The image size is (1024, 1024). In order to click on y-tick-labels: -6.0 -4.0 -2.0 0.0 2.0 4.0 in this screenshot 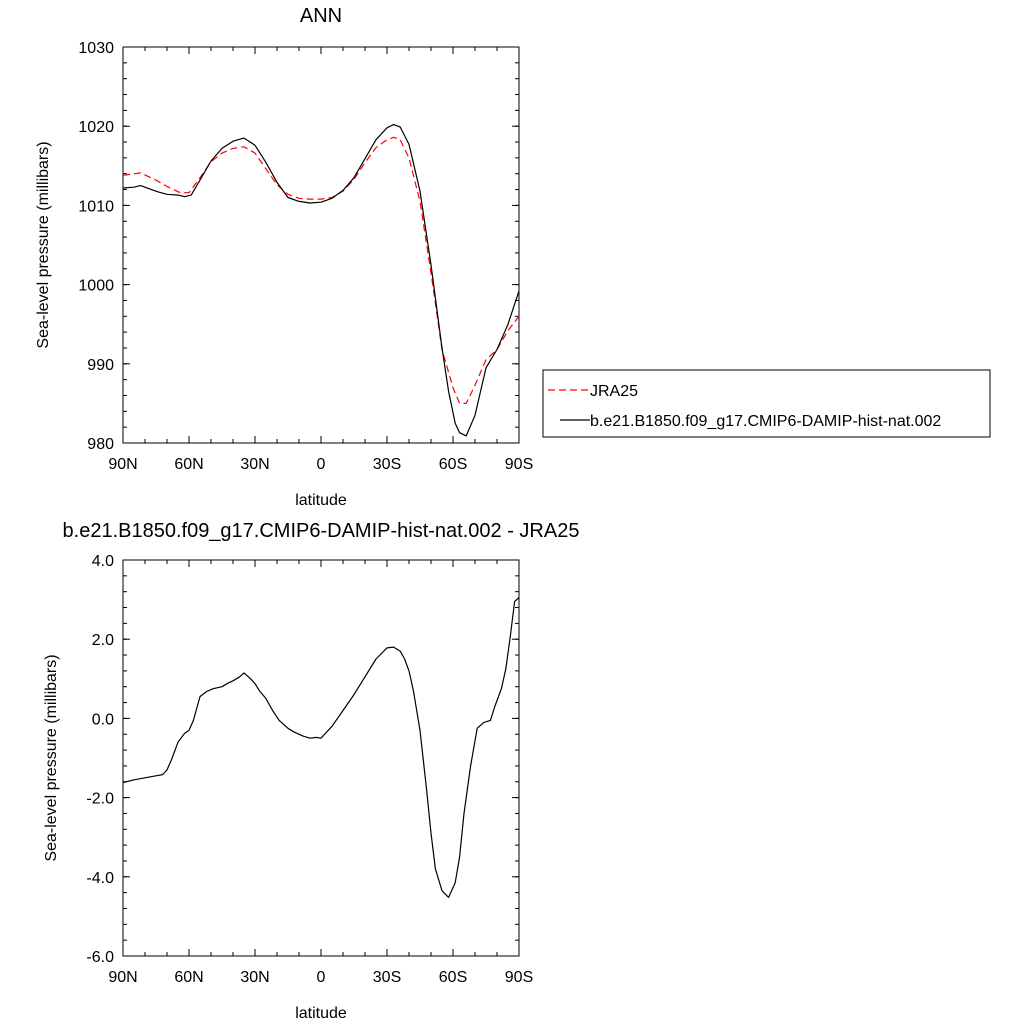, I will do `click(100, 759)`.